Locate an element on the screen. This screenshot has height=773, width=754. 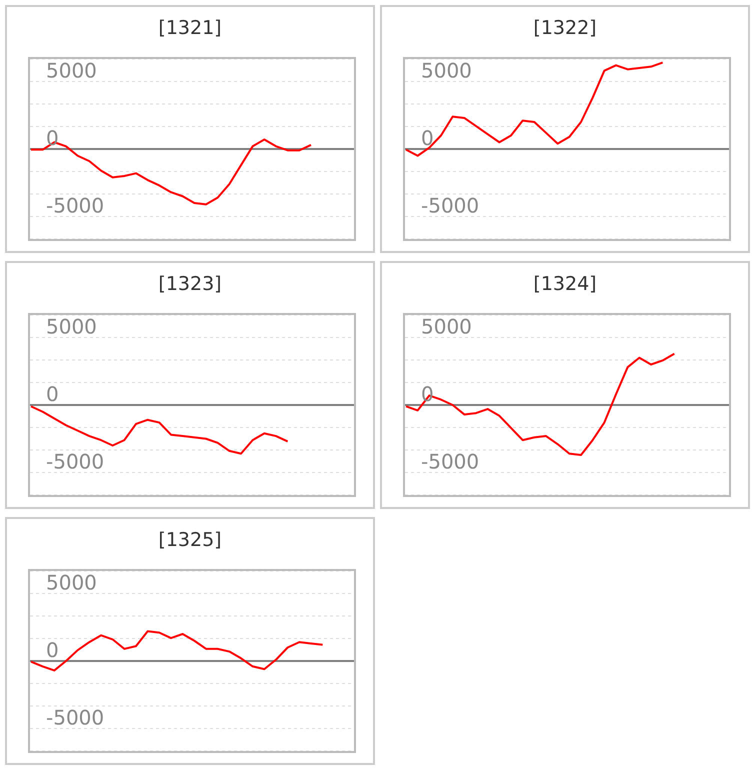
chart-title: [1325] is located at coordinates (190, 540).